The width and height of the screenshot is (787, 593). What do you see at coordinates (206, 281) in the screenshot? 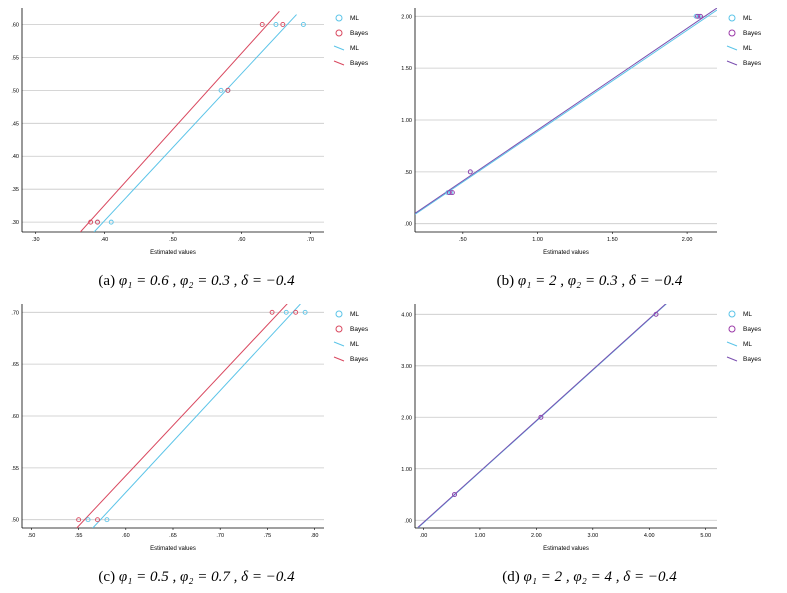
I see `caption-text: φ₁ = 0.6 , φ₂ = 0.3 , δ = −0.4` at bounding box center [206, 281].